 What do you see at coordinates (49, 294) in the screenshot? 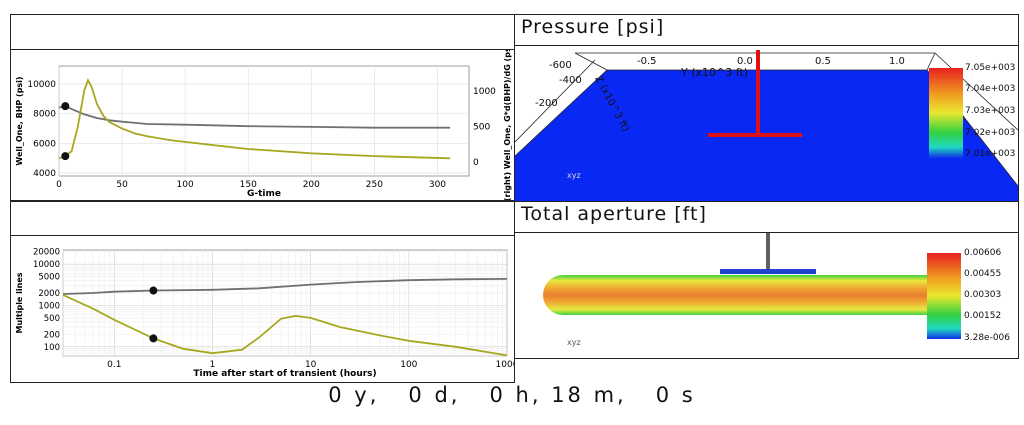
I see `y-tick-label: 2000` at bounding box center [49, 294].